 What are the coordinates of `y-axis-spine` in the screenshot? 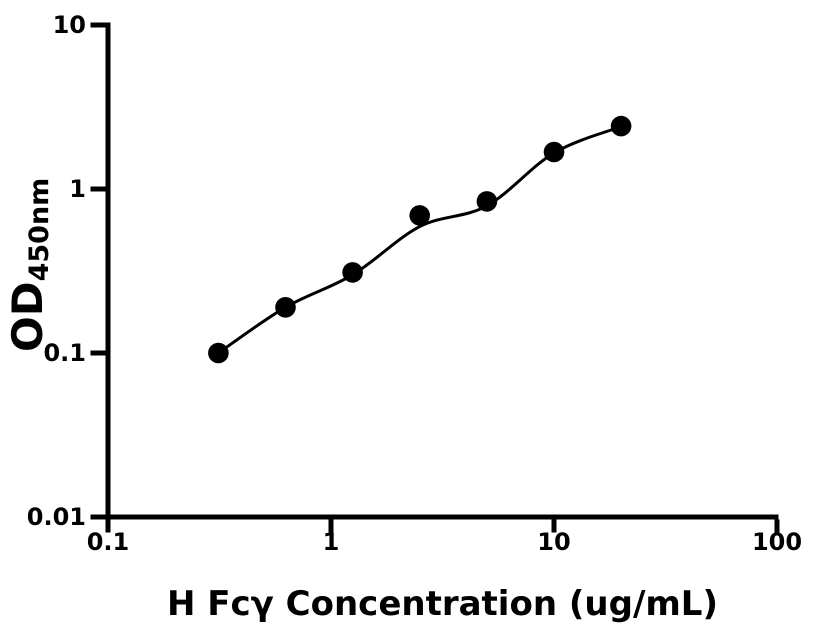 It's located at (108, 271).